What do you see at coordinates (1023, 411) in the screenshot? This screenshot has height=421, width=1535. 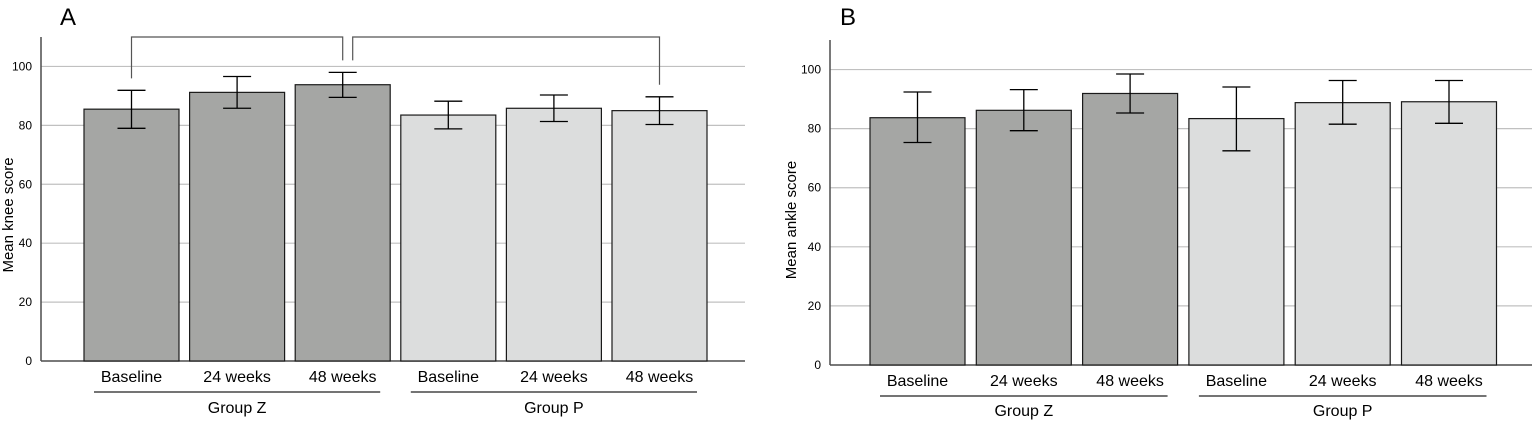 I see `panel-b-group-label: Group Z` at bounding box center [1023, 411].